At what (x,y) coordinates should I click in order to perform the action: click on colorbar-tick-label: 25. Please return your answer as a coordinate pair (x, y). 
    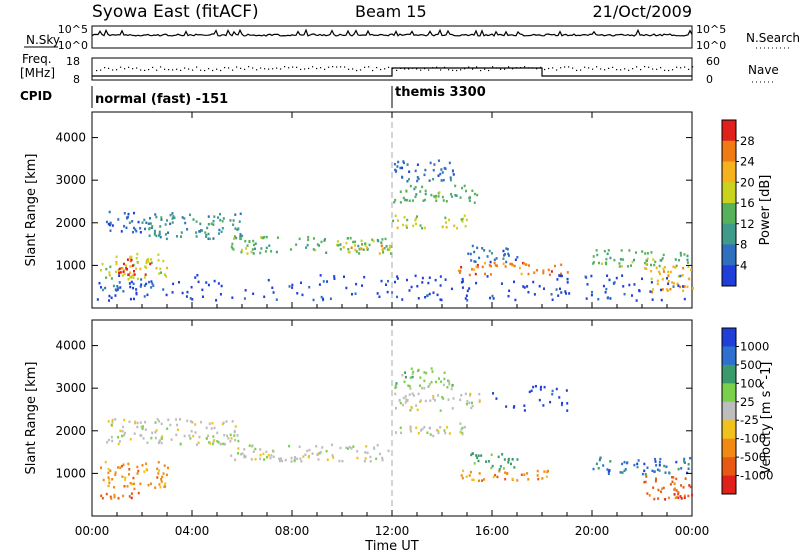
    Looking at the image, I should click on (747, 402).